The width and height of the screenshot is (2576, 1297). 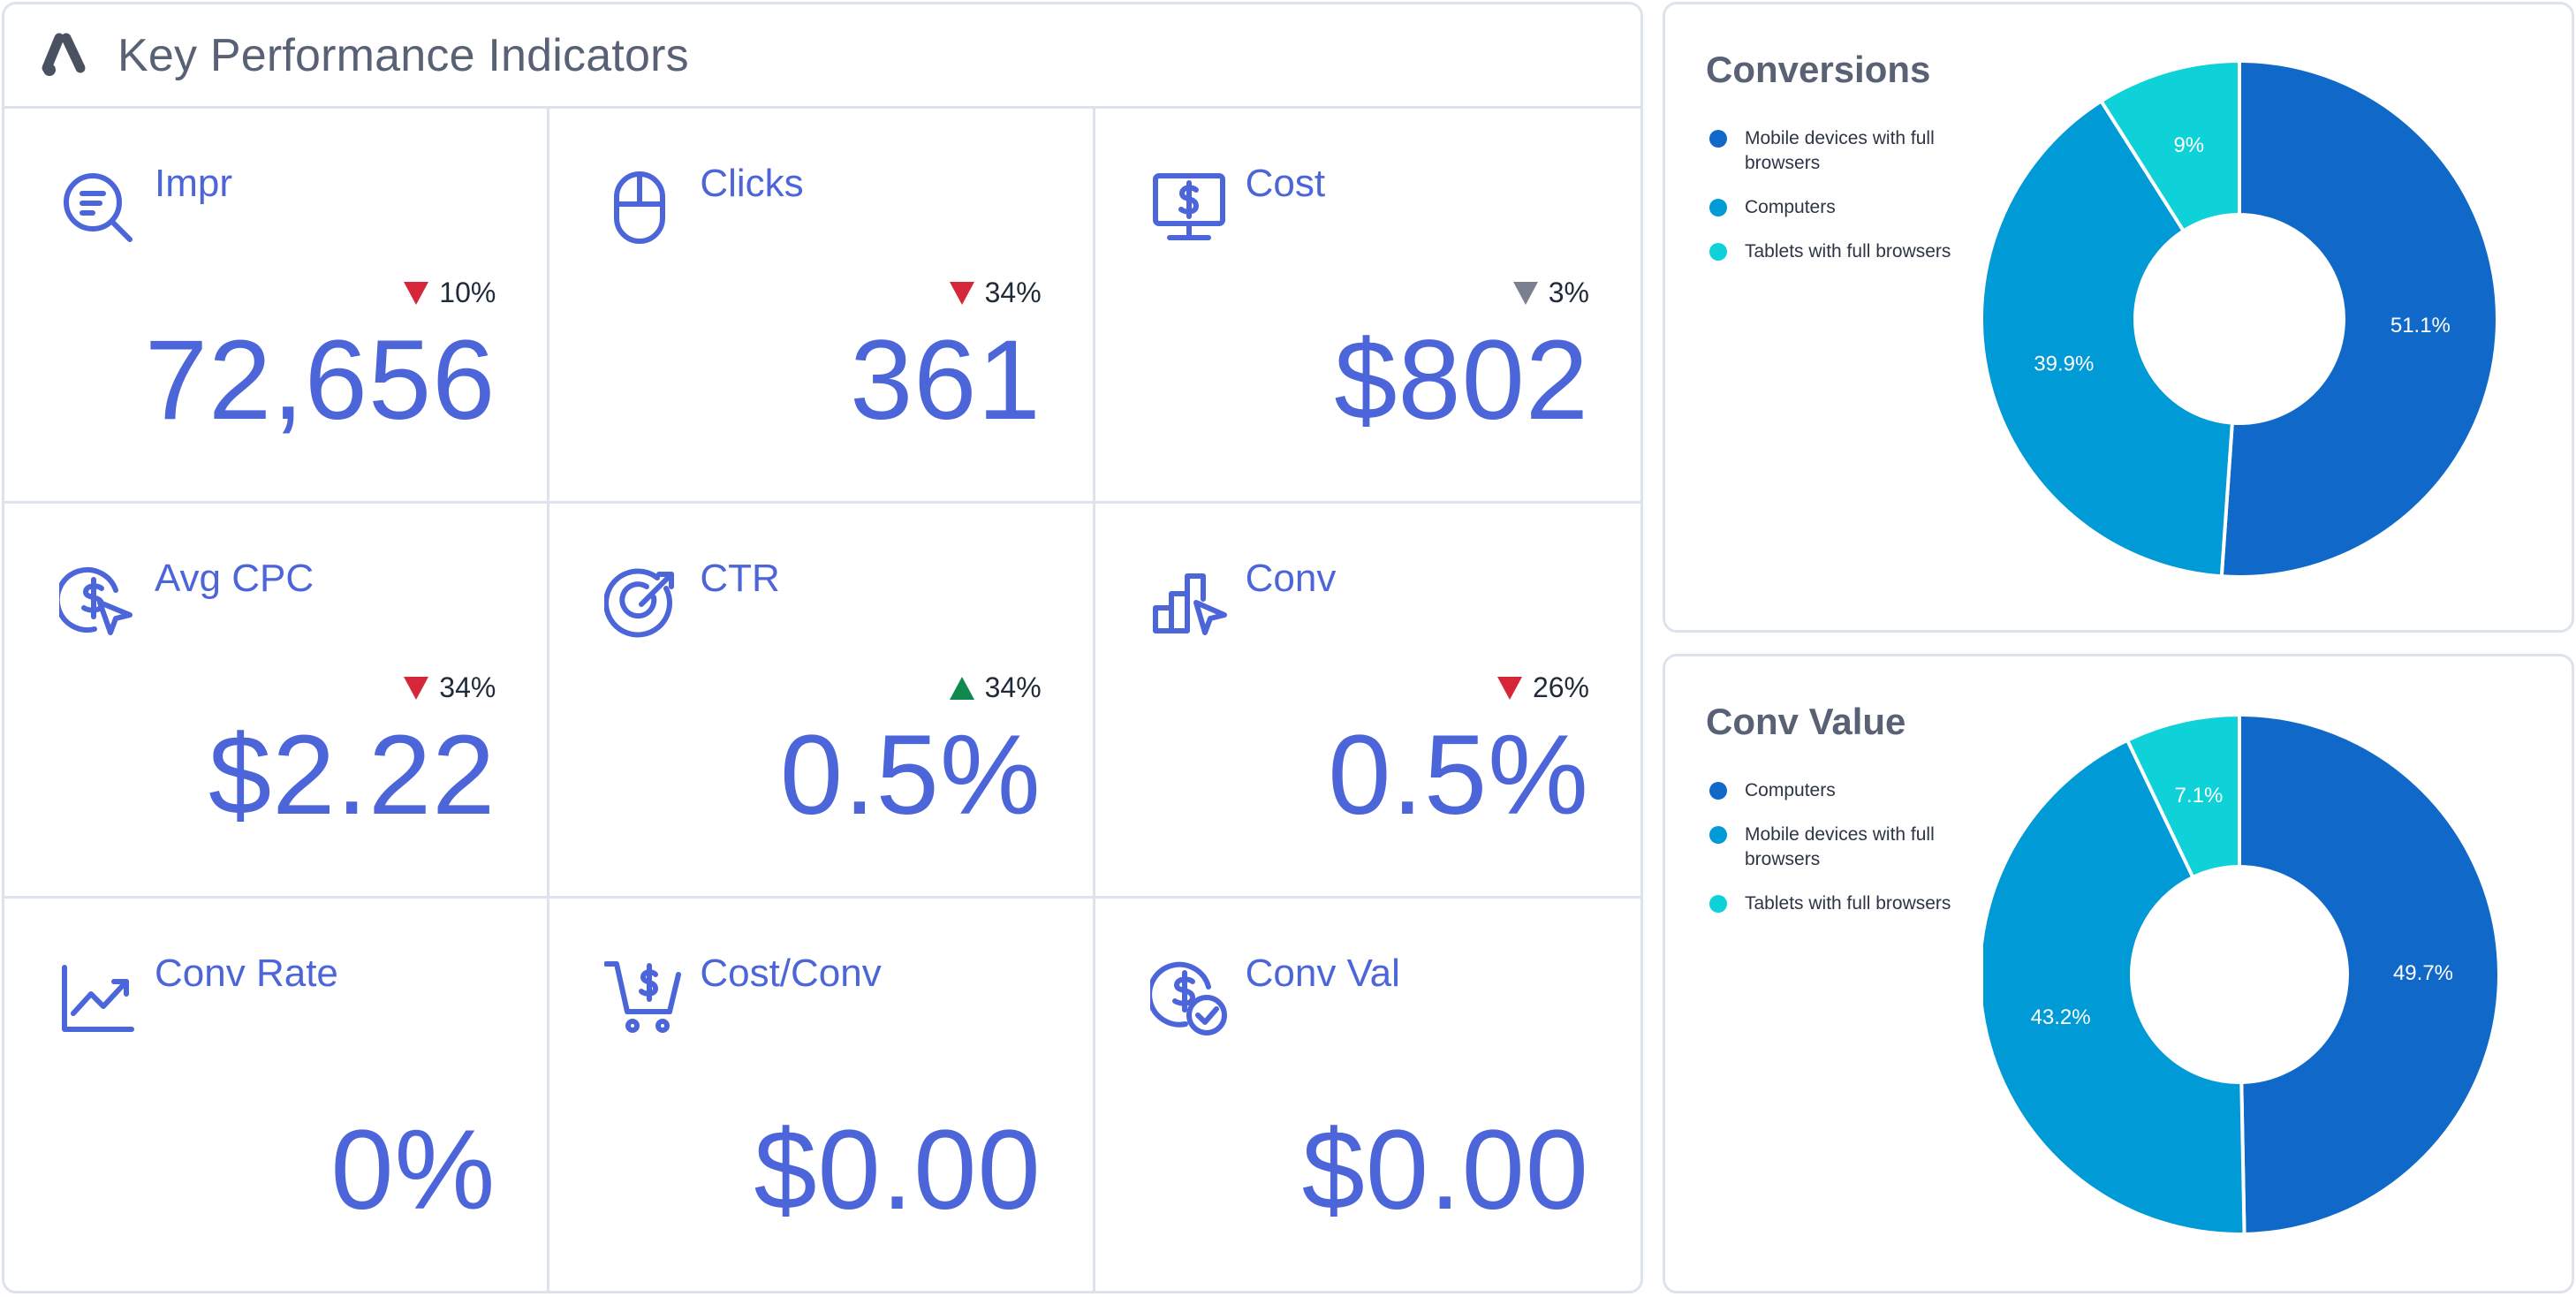 I want to click on kpi-change: 3%, so click(x=1551, y=293).